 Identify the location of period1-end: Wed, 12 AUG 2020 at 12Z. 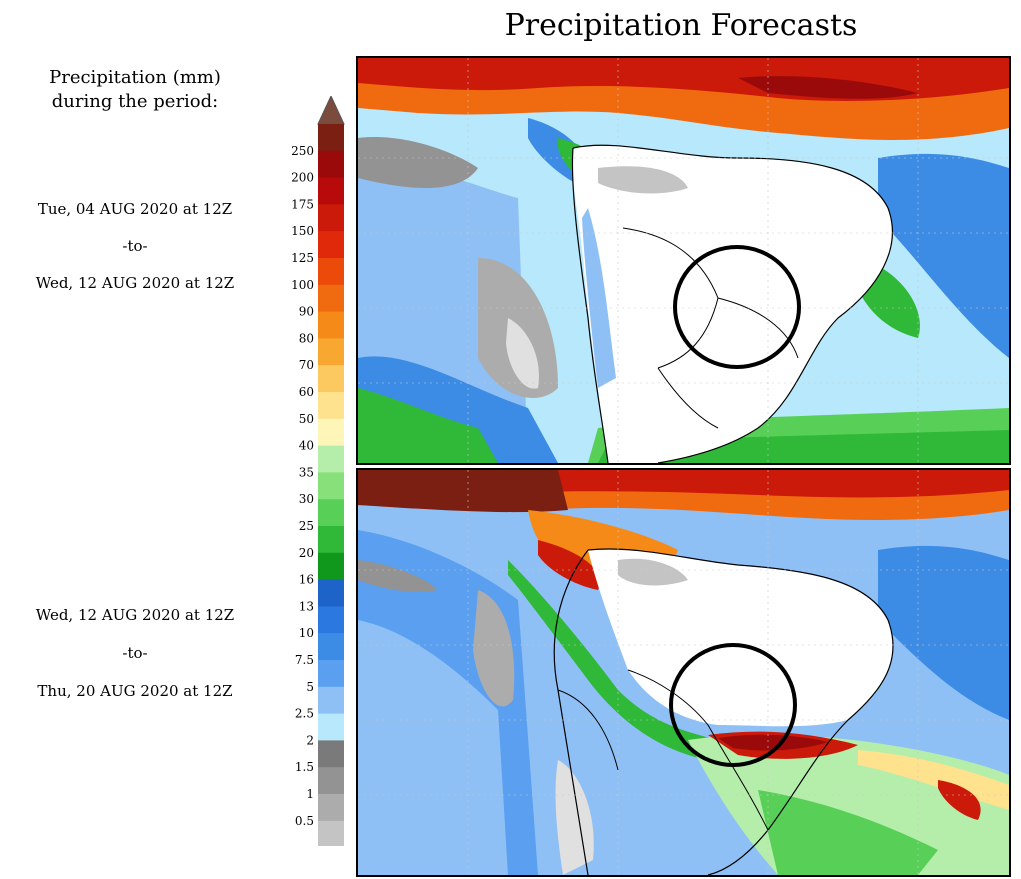
(135, 283).